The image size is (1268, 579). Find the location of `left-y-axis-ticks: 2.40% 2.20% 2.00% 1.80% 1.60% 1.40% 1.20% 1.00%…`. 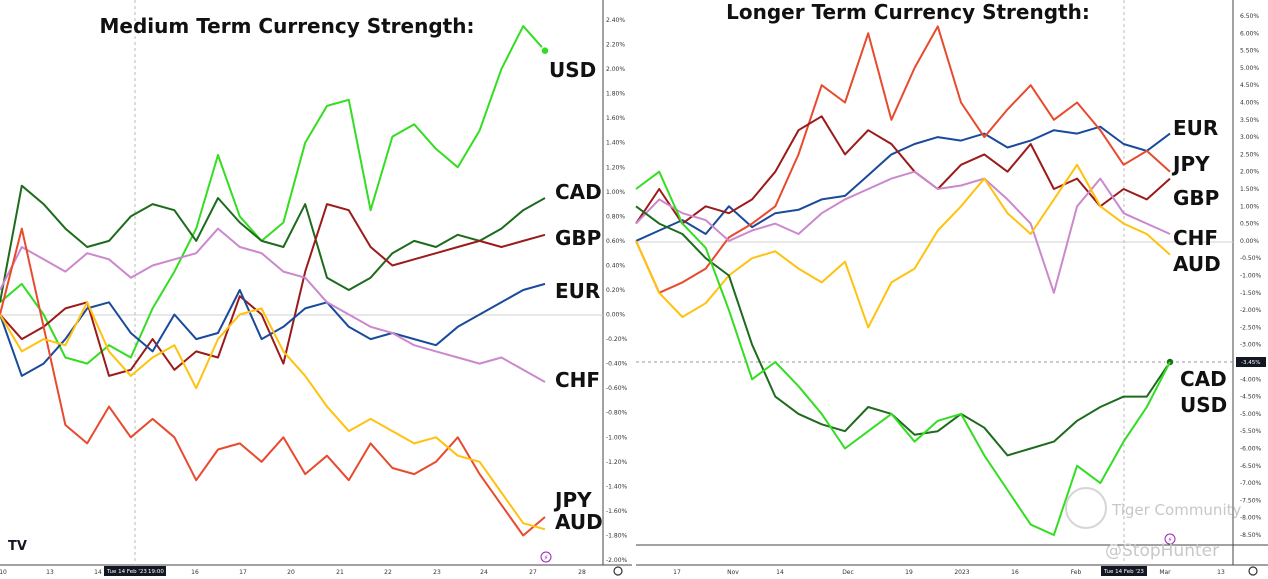

left-y-axis-ticks: 2.40% 2.20% 2.00% 1.80% 1.60% 1.40% 1.20% 1.00%… is located at coordinates (617, 290).